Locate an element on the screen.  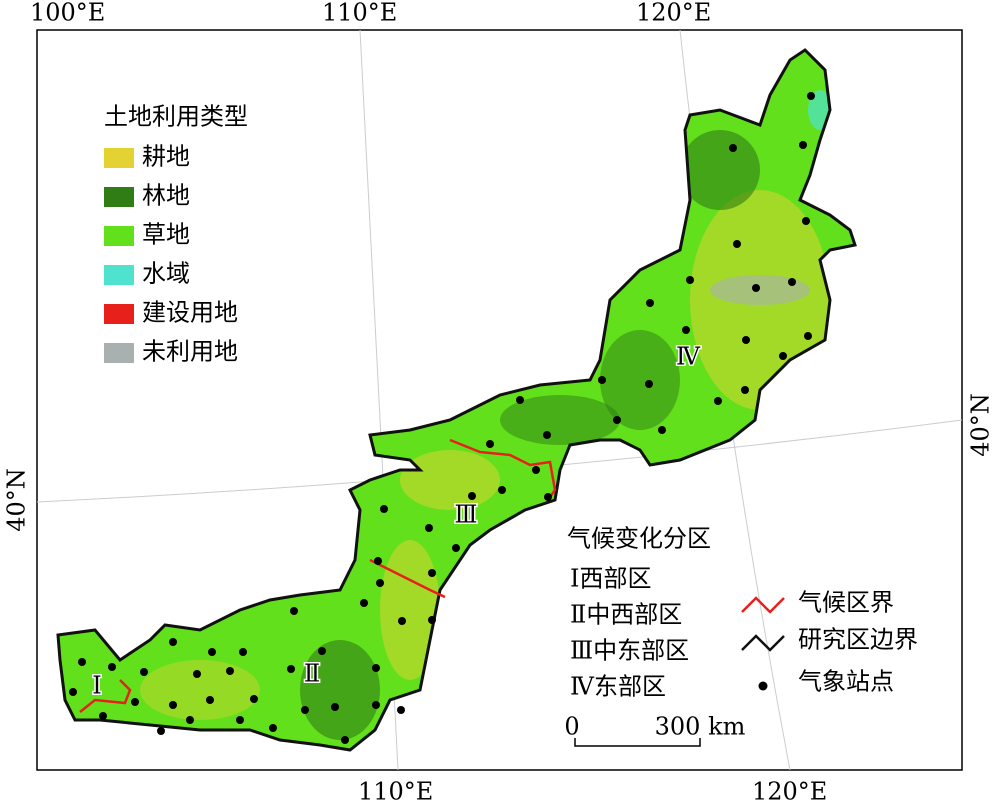
legend-title: 土地利用类型 is located at coordinates (176, 117).